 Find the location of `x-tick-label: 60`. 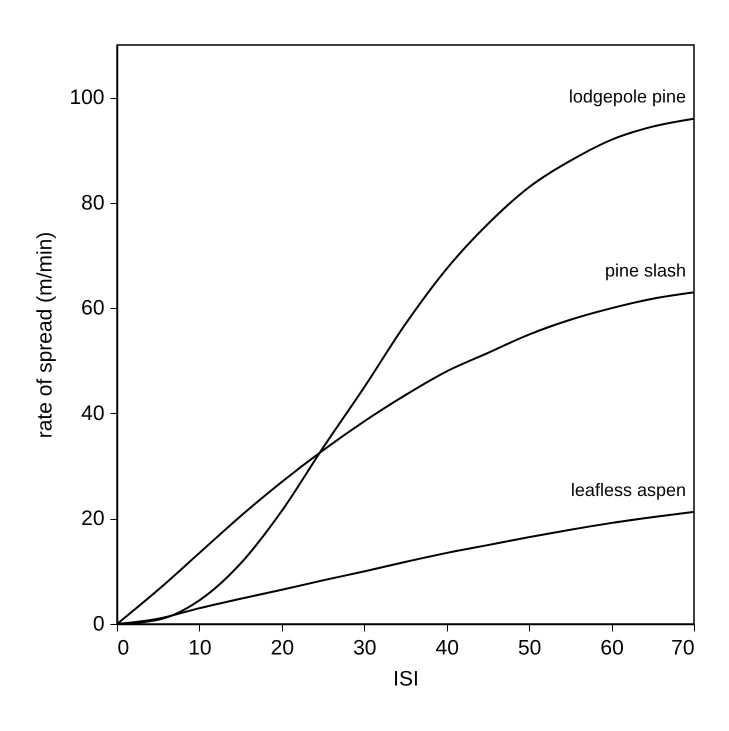

x-tick-label: 60 is located at coordinates (612, 648).